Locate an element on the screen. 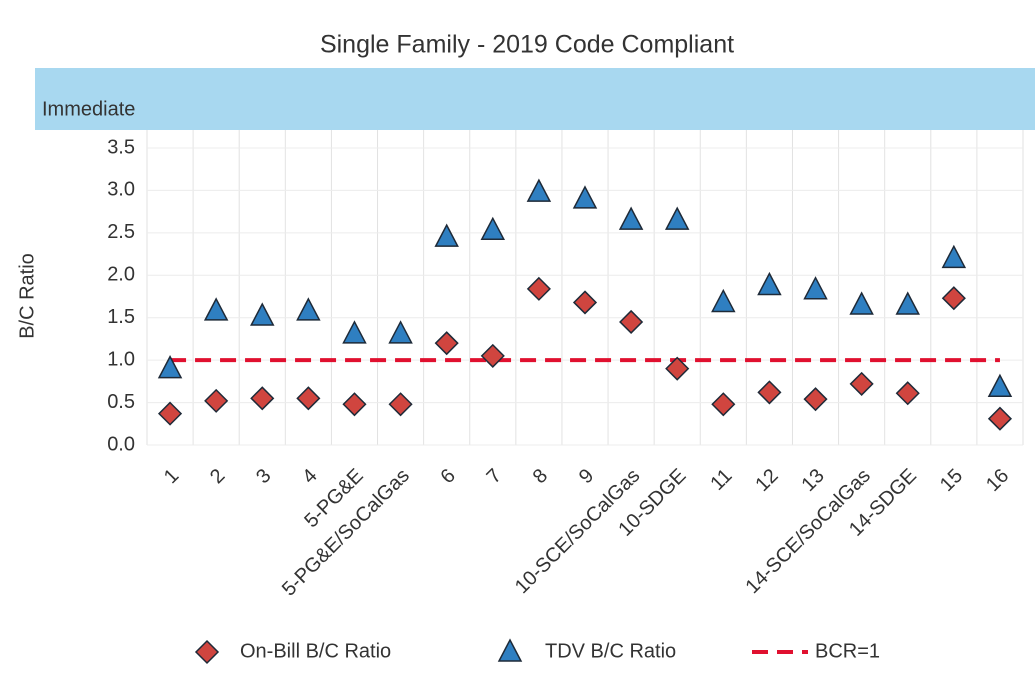 The width and height of the screenshot is (1035, 681). legend-label: TDV B/C Ratio is located at coordinates (610, 651).